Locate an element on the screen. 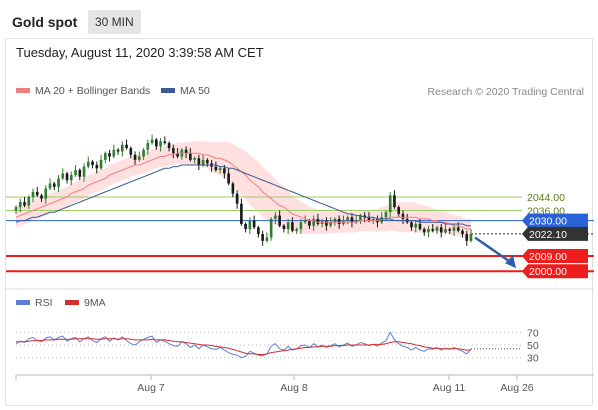 This screenshot has height=410, width=598. level-tag-2000.00 is located at coordinates (555, 271).